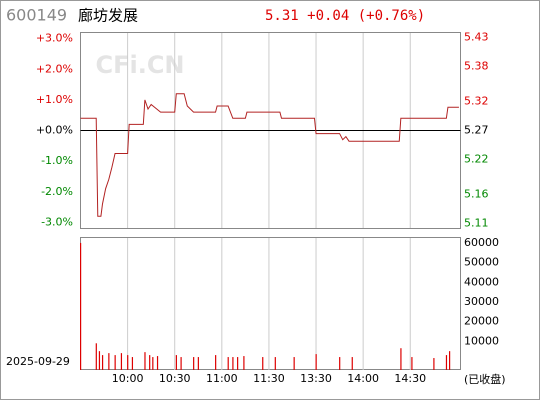 The width and height of the screenshot is (540, 400). What do you see at coordinates (139, 65) in the screenshot?
I see `watermark: CFi.CN` at bounding box center [139, 65].